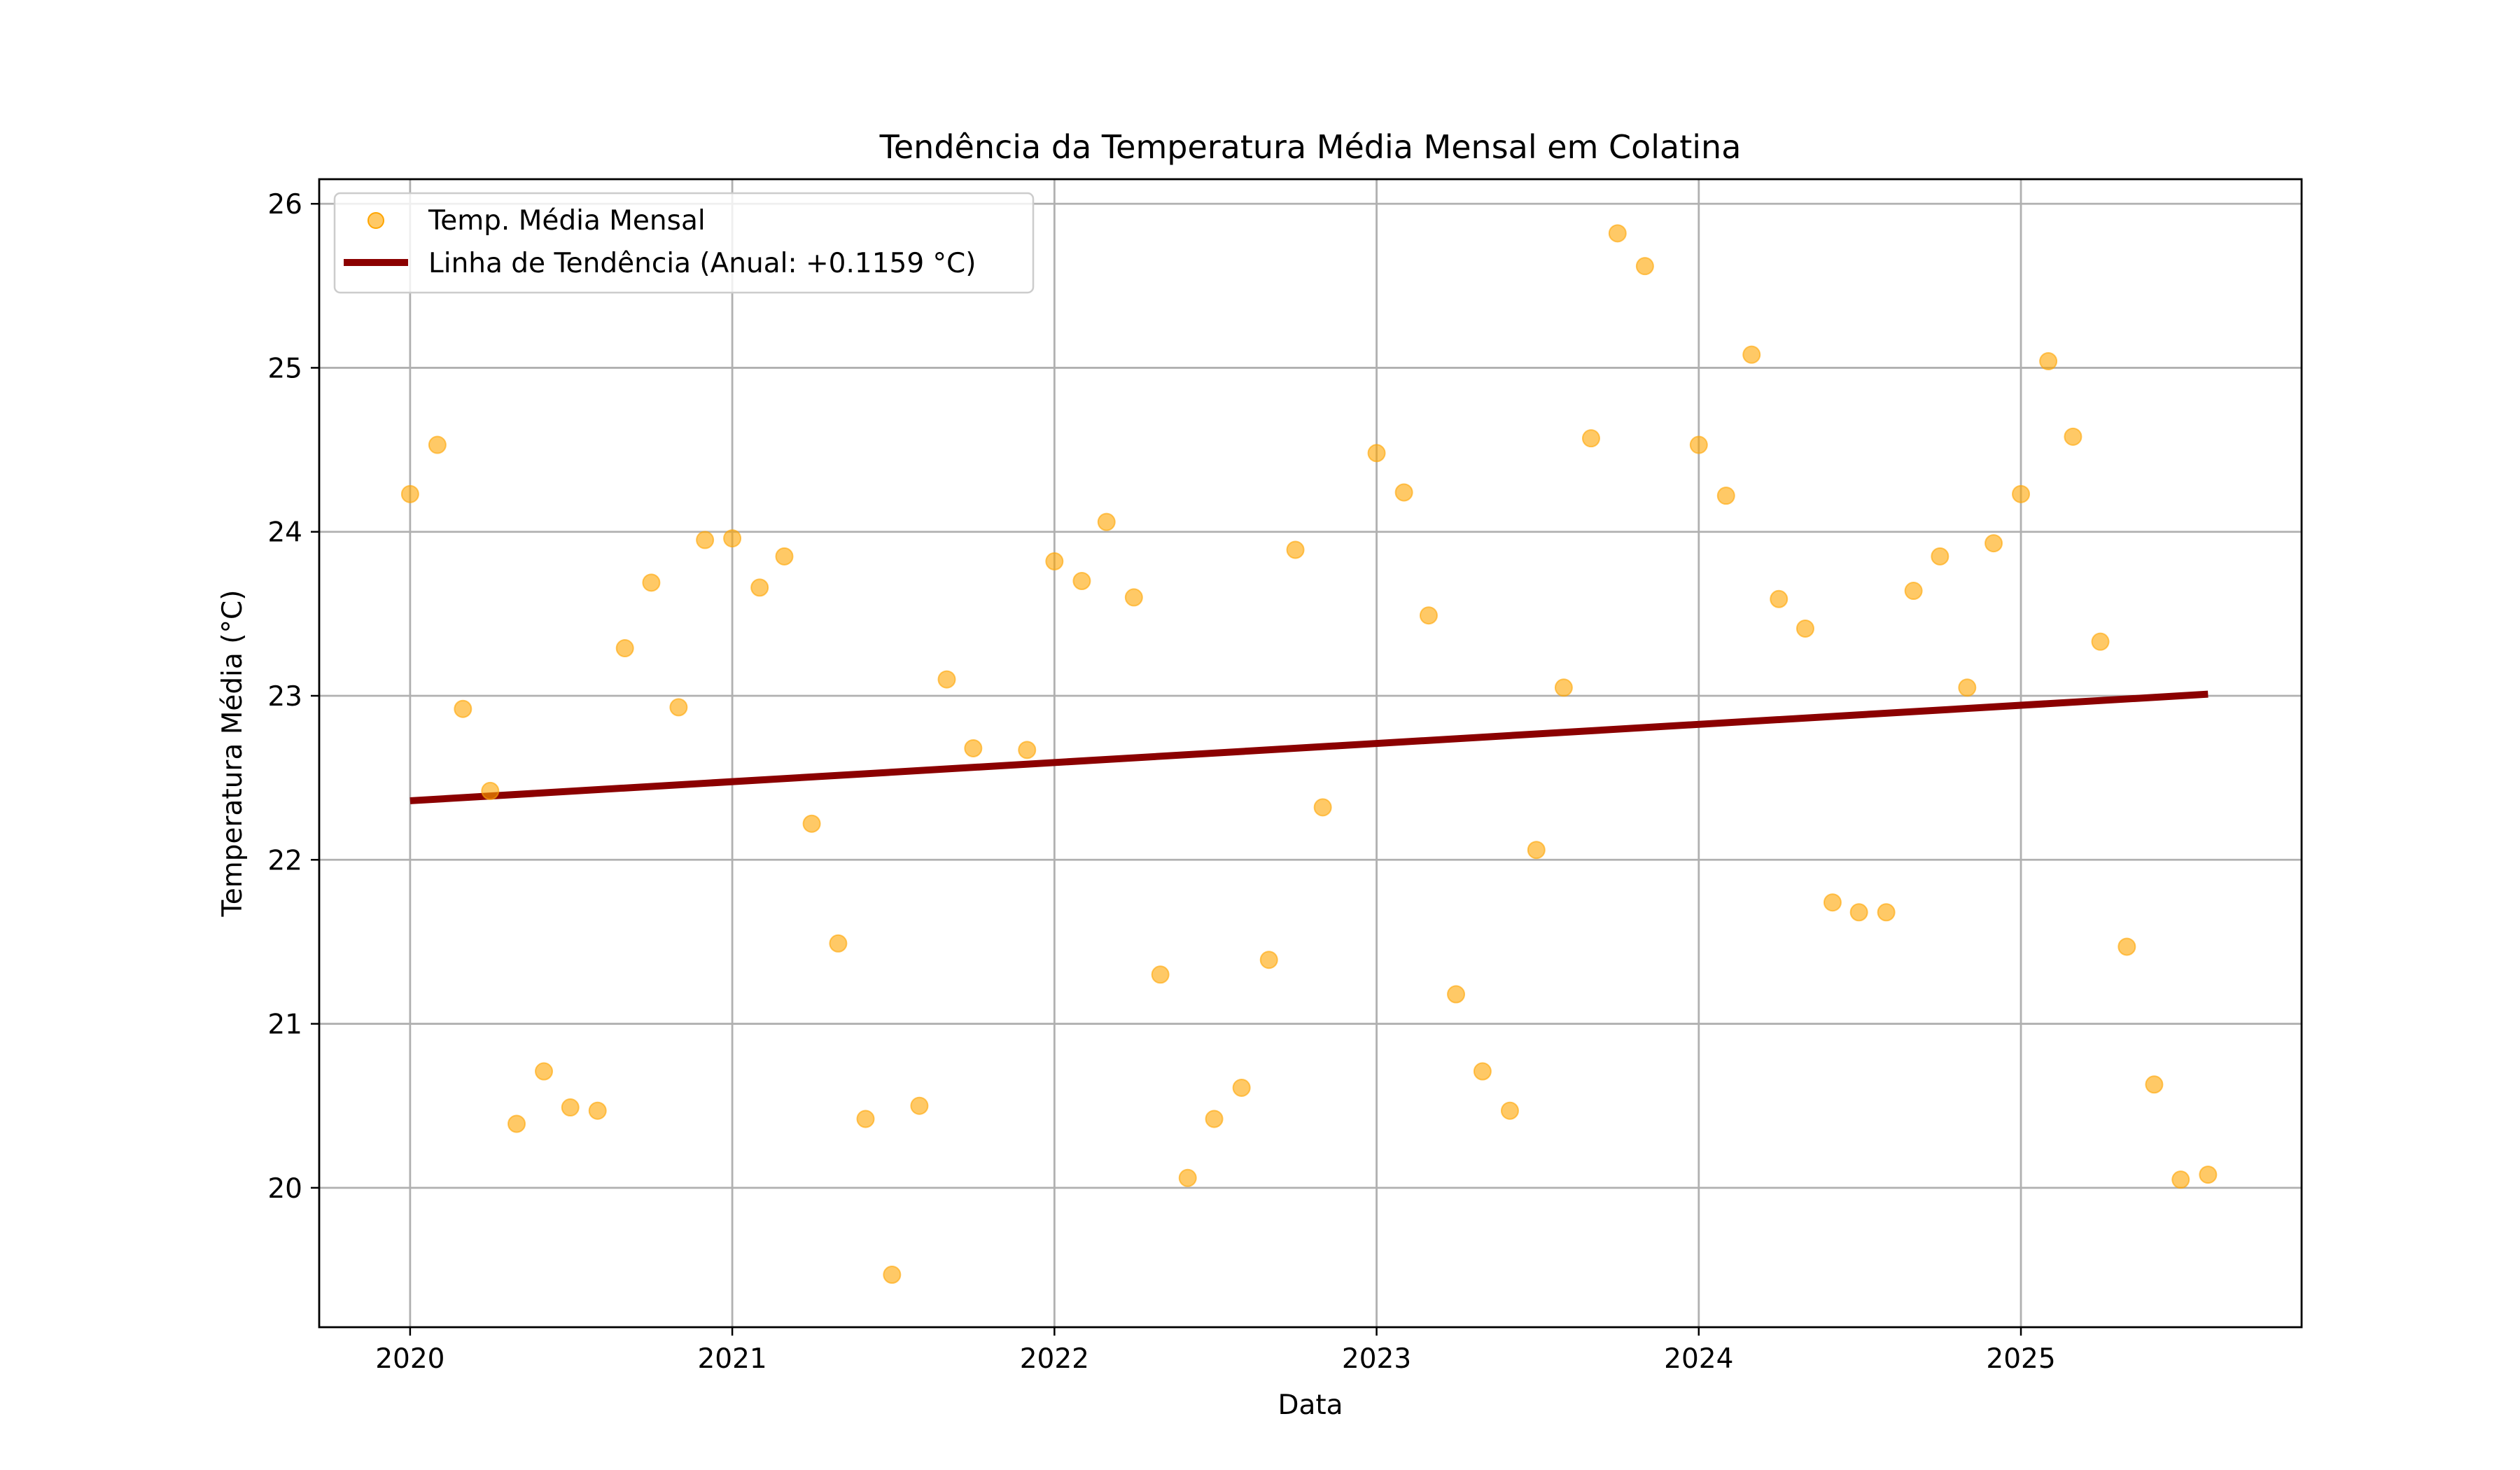 The image size is (2520, 1470). What do you see at coordinates (376, 220) in the screenshot?
I see `legend-marker-icon` at bounding box center [376, 220].